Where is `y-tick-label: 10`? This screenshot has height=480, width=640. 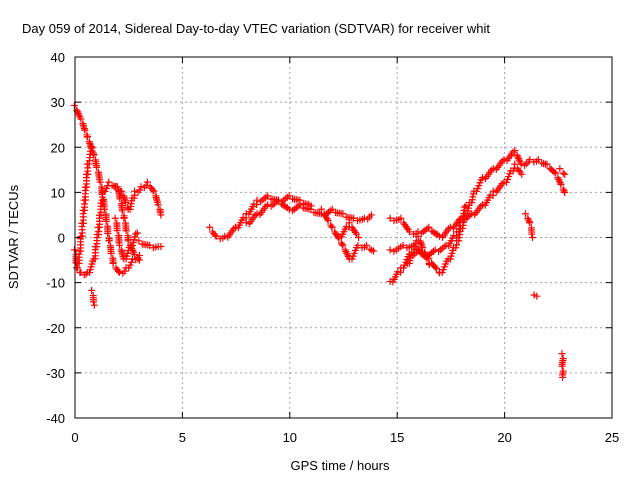
y-tick-label: 10 is located at coordinates (58, 192).